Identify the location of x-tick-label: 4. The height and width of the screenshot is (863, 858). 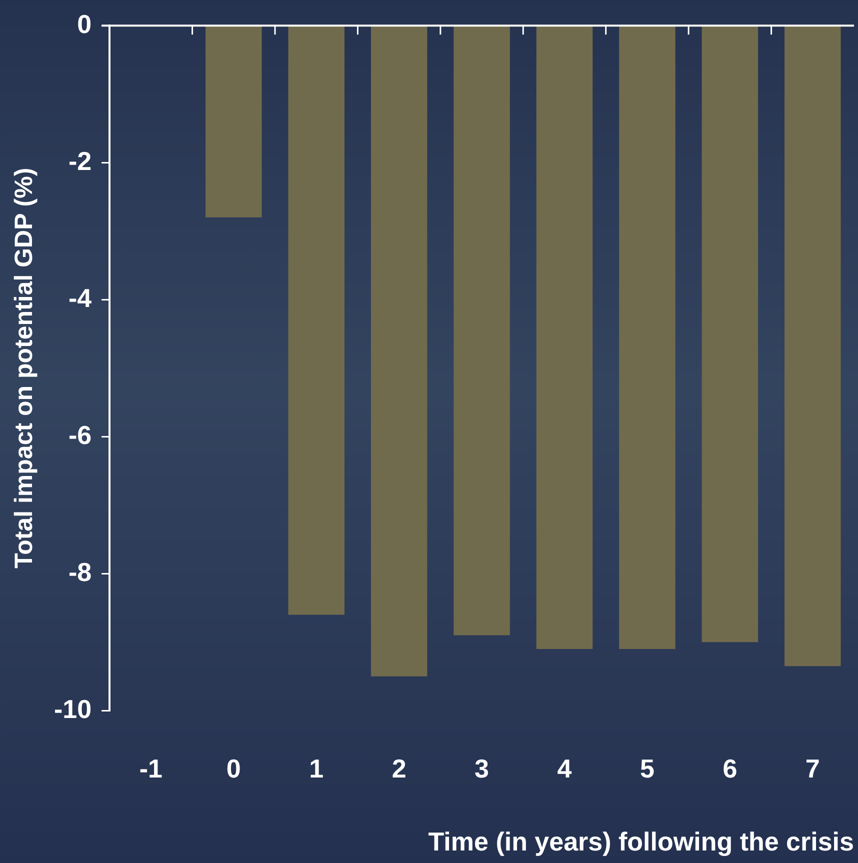
(564, 768).